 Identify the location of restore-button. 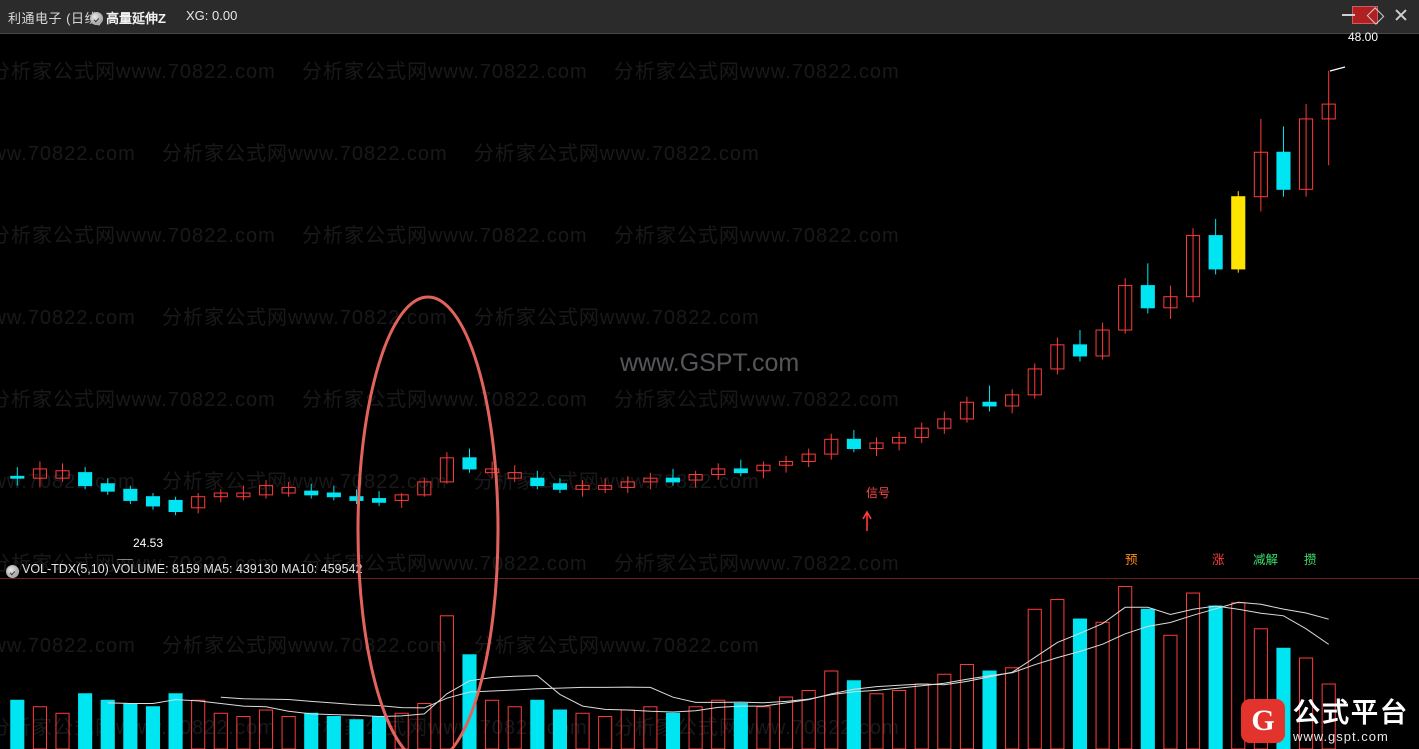
(1375, 15).